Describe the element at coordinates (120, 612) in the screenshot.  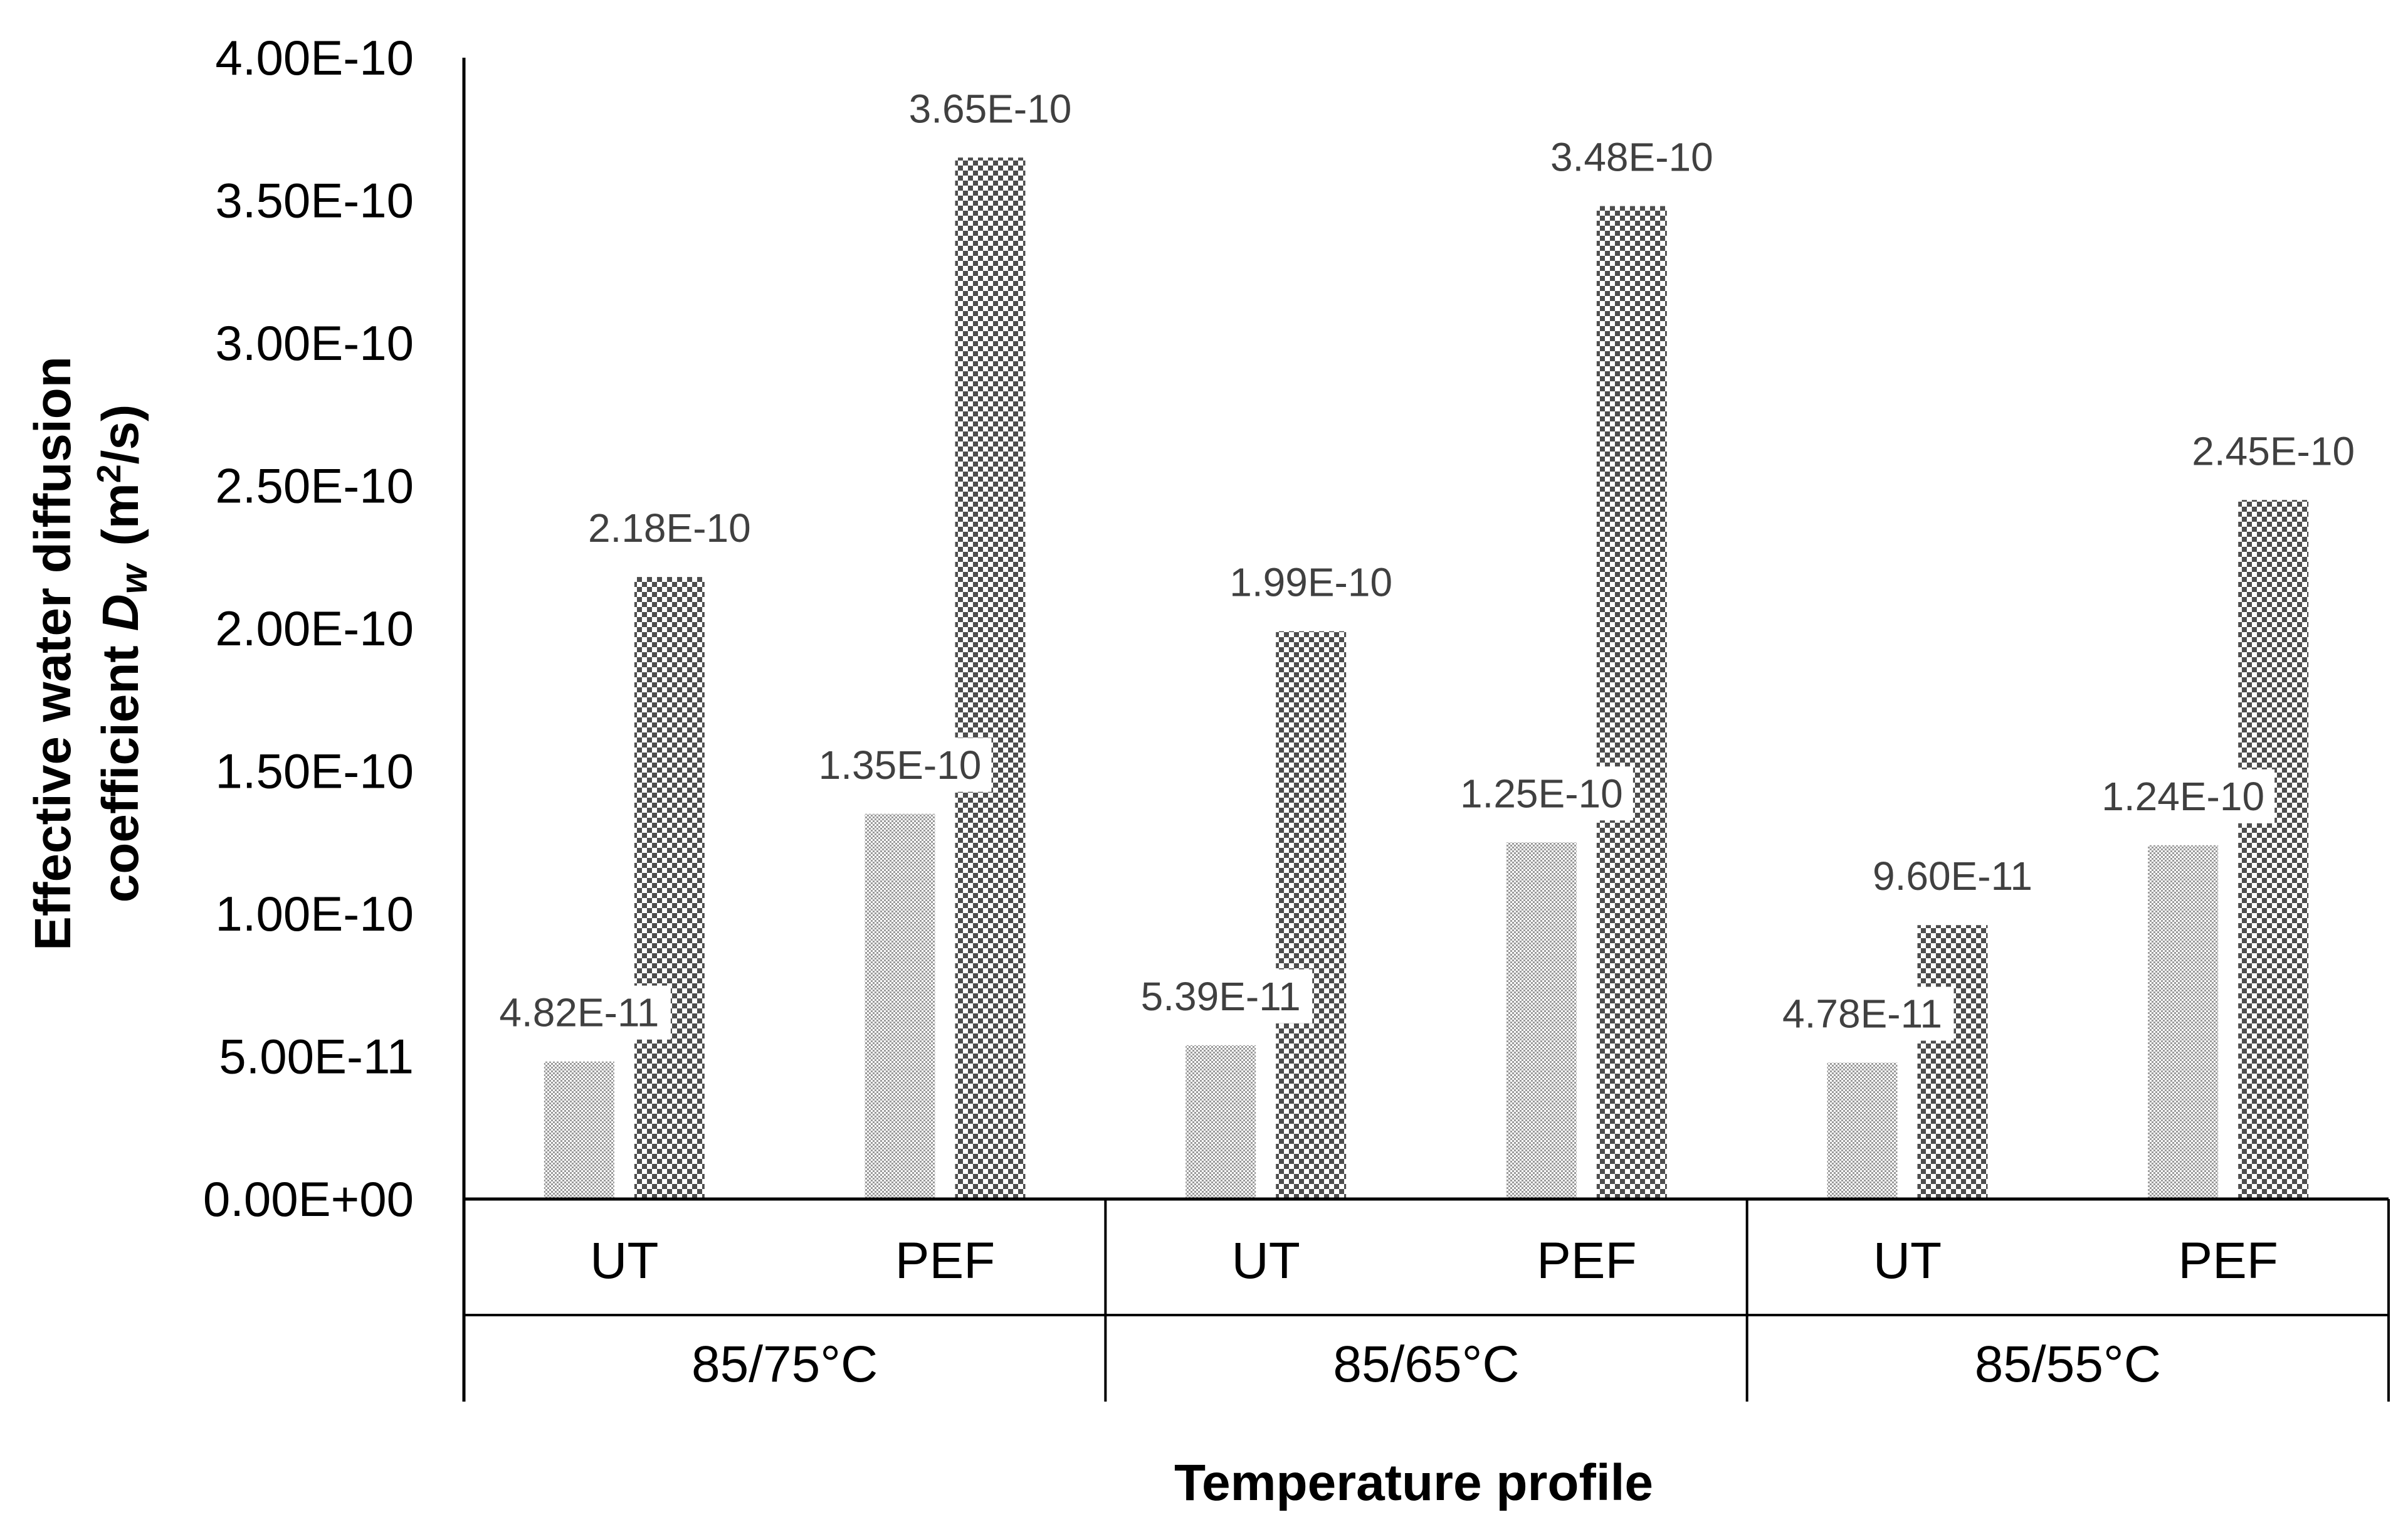
I see `y-title-symbol: D` at that location.